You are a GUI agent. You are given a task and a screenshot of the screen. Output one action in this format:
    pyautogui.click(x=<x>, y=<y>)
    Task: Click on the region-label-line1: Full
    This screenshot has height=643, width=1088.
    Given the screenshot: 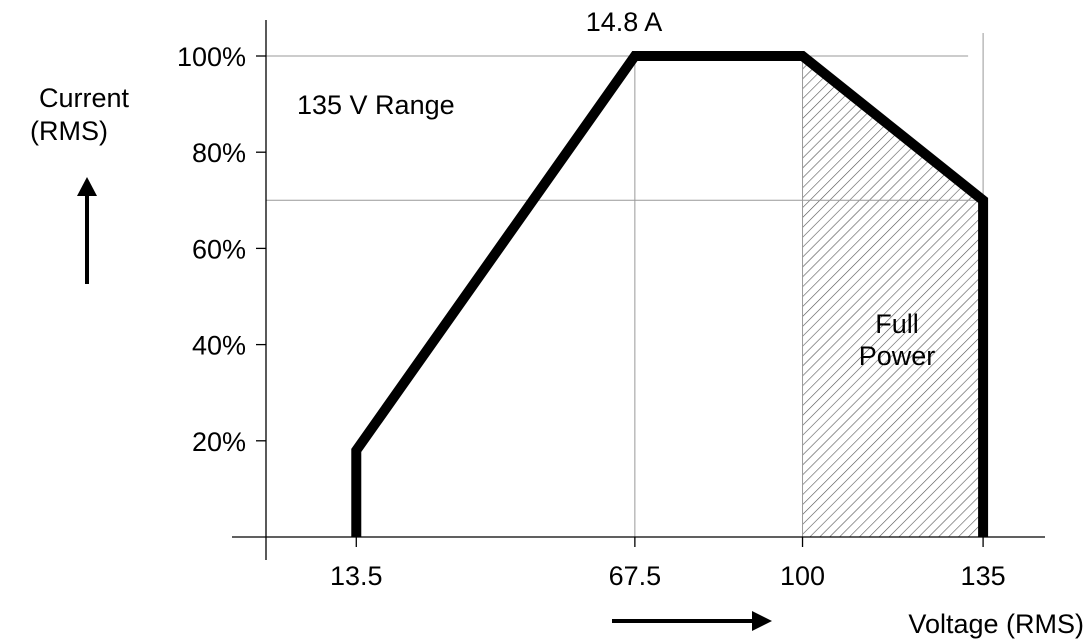 What is the action you would take?
    pyautogui.click(x=897, y=324)
    